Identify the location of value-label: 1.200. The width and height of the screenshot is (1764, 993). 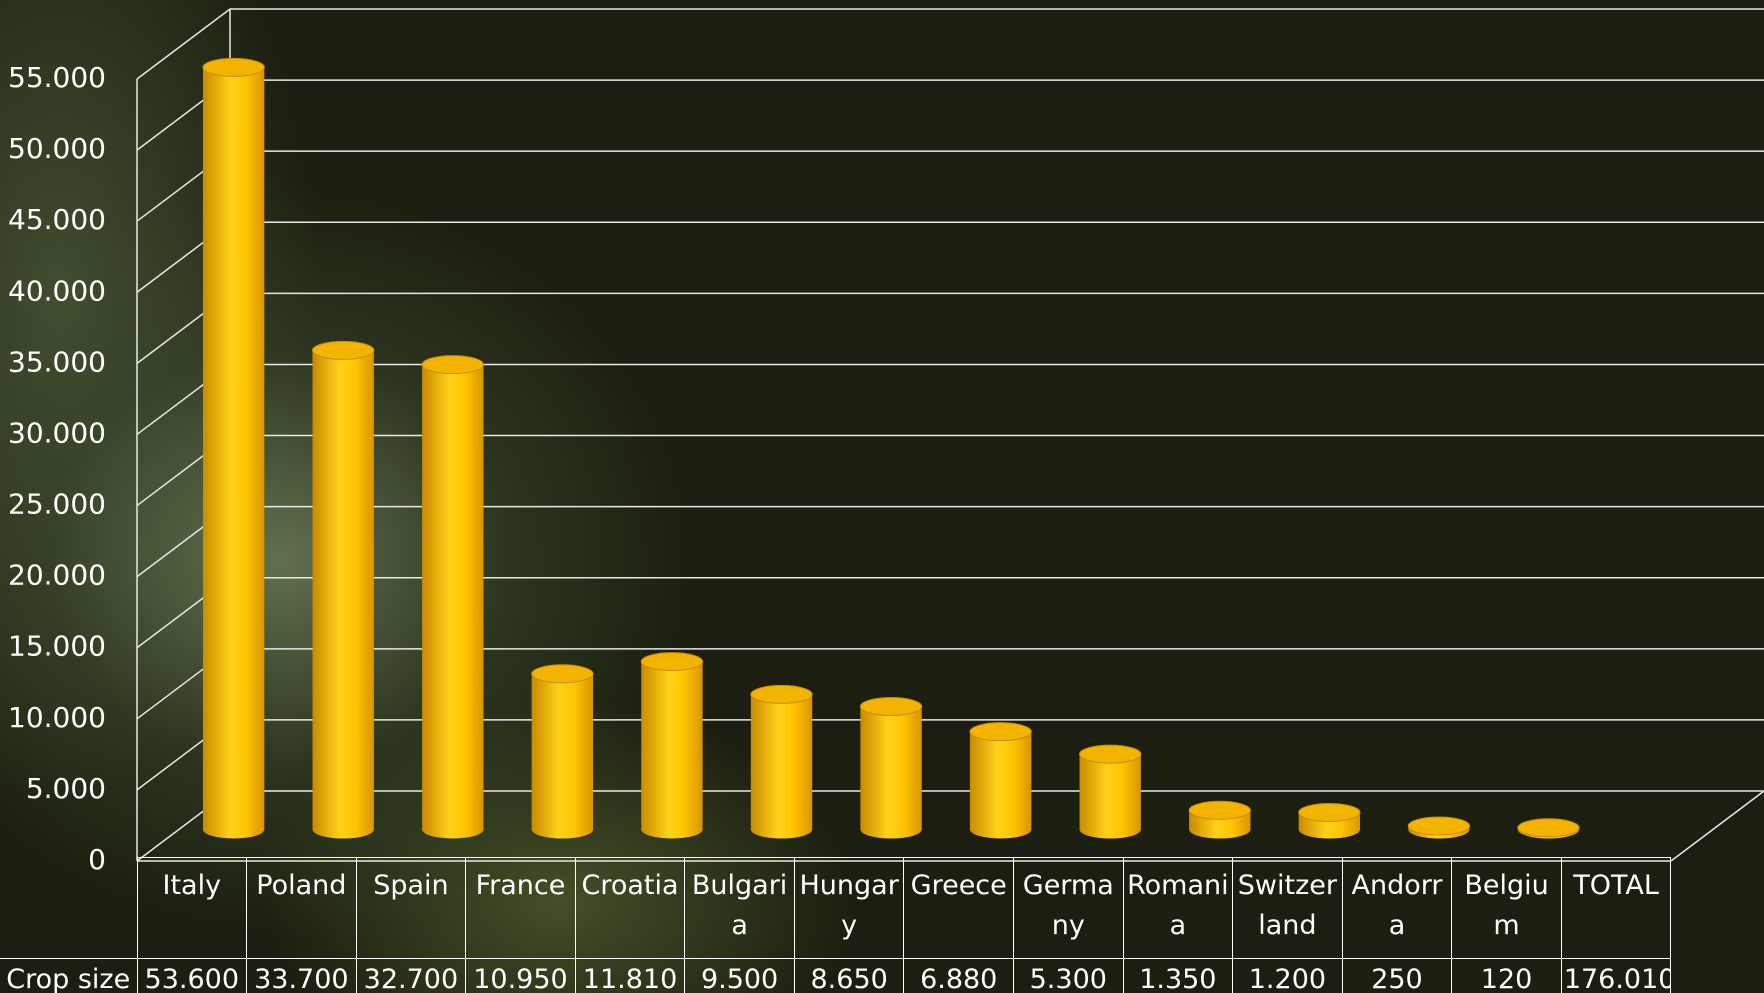
(1287, 975).